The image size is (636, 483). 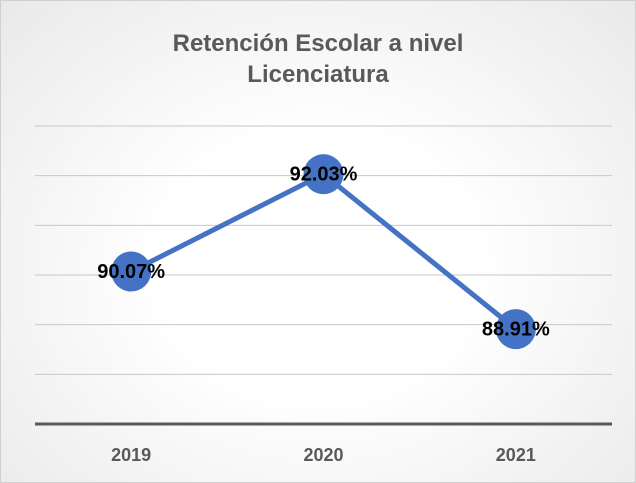 I want to click on data-label: 92.03%, so click(x=324, y=174).